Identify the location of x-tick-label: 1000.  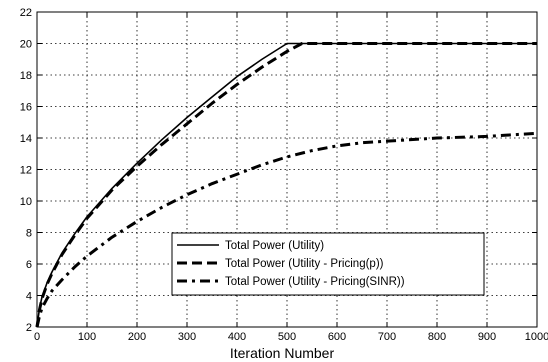
(536, 337).